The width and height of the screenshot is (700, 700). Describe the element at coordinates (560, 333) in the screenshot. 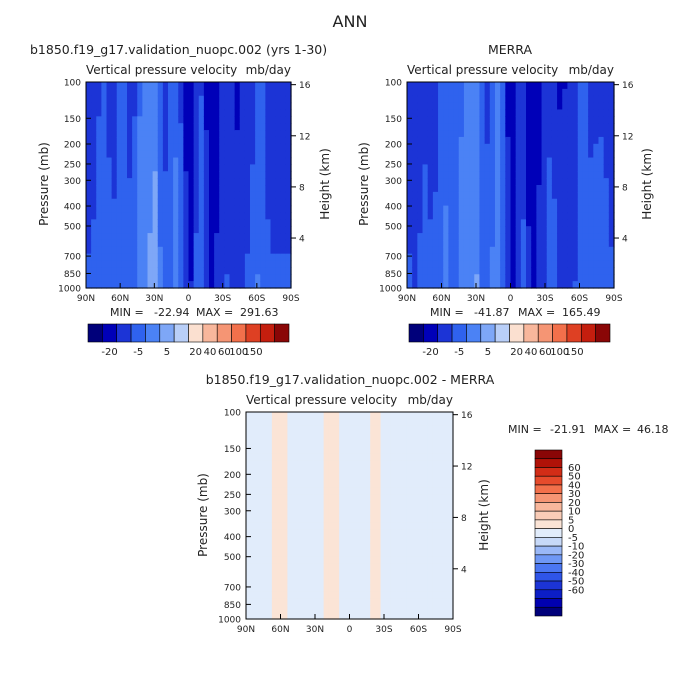

I see `colorbar-box` at that location.